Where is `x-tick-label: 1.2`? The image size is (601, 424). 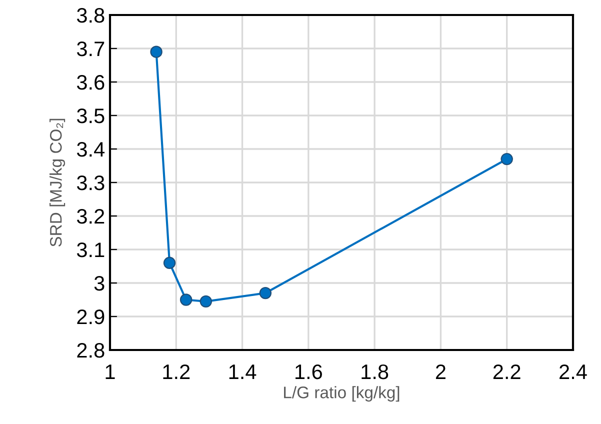 x-tick-label: 1.2 is located at coordinates (176, 371).